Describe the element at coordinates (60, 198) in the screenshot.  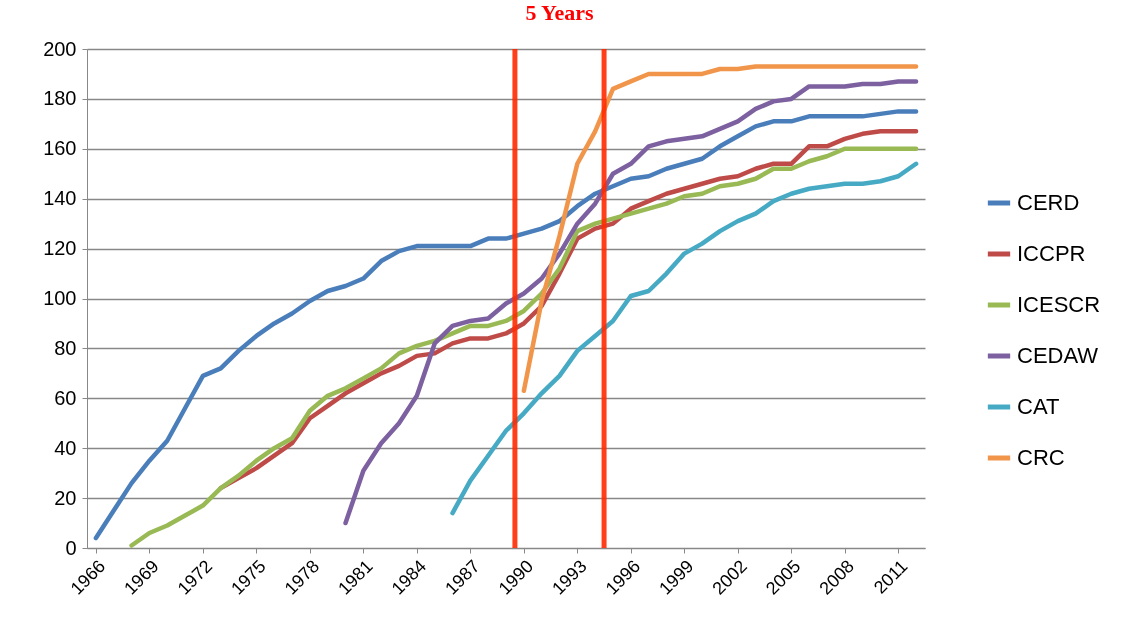
I see `y-tick-label: 140` at that location.